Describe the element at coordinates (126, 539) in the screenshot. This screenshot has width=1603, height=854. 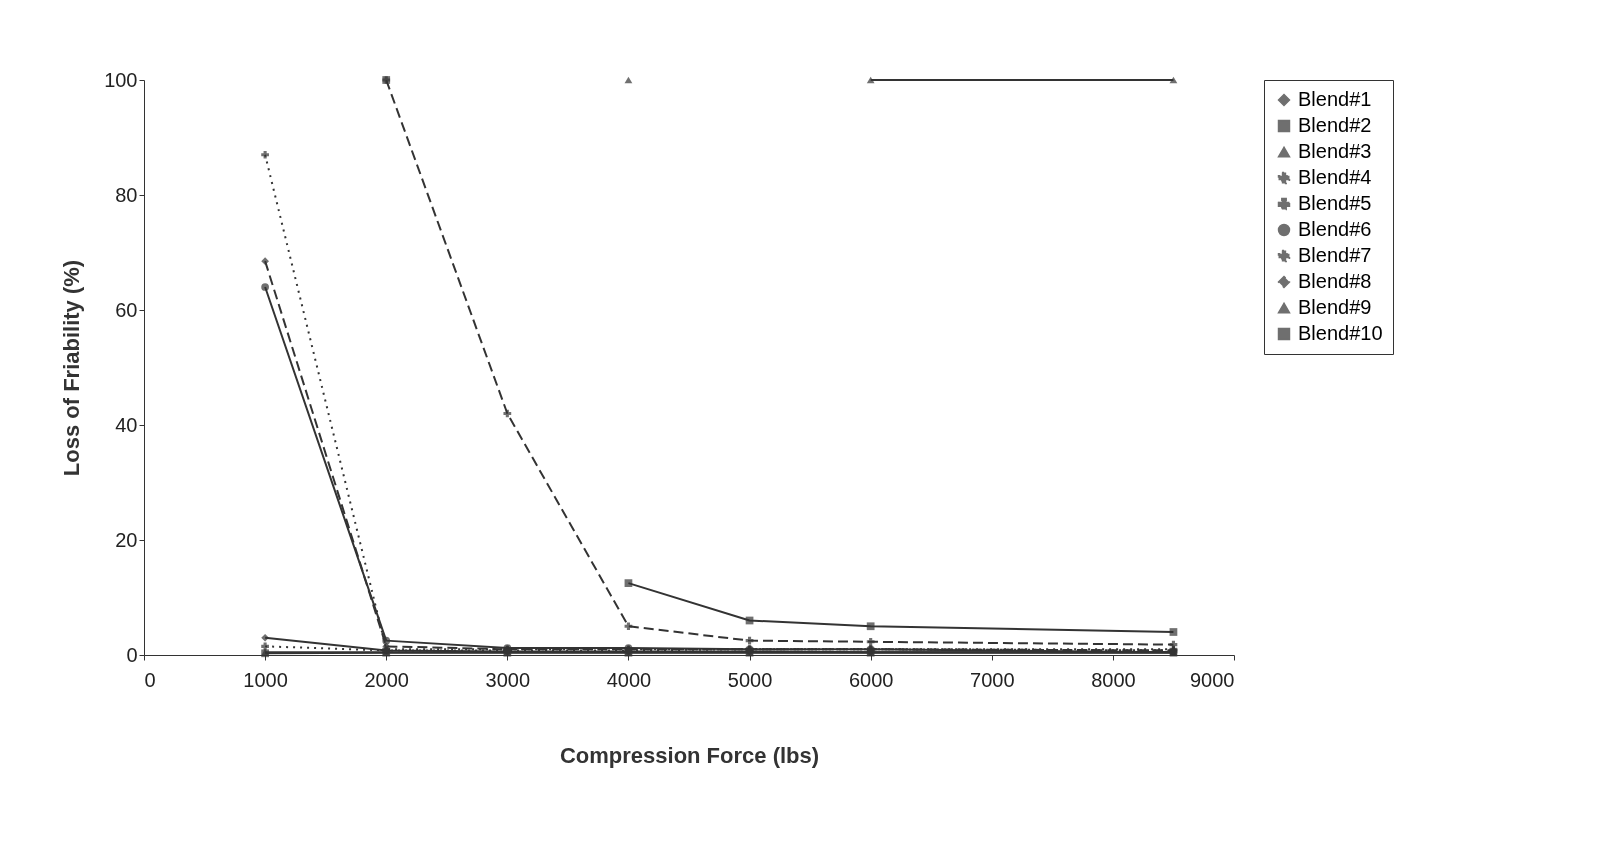
I see `y-tick-label: 20` at that location.